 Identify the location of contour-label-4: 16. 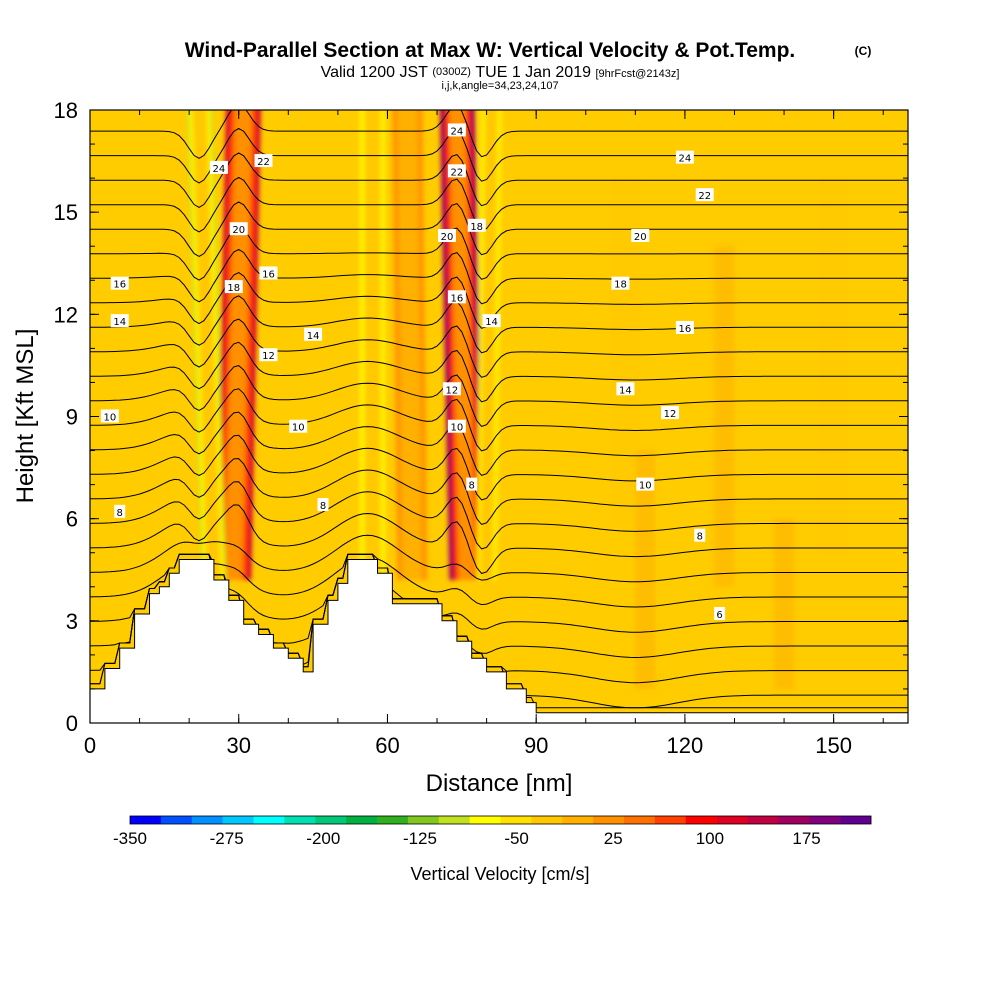
(268, 273).